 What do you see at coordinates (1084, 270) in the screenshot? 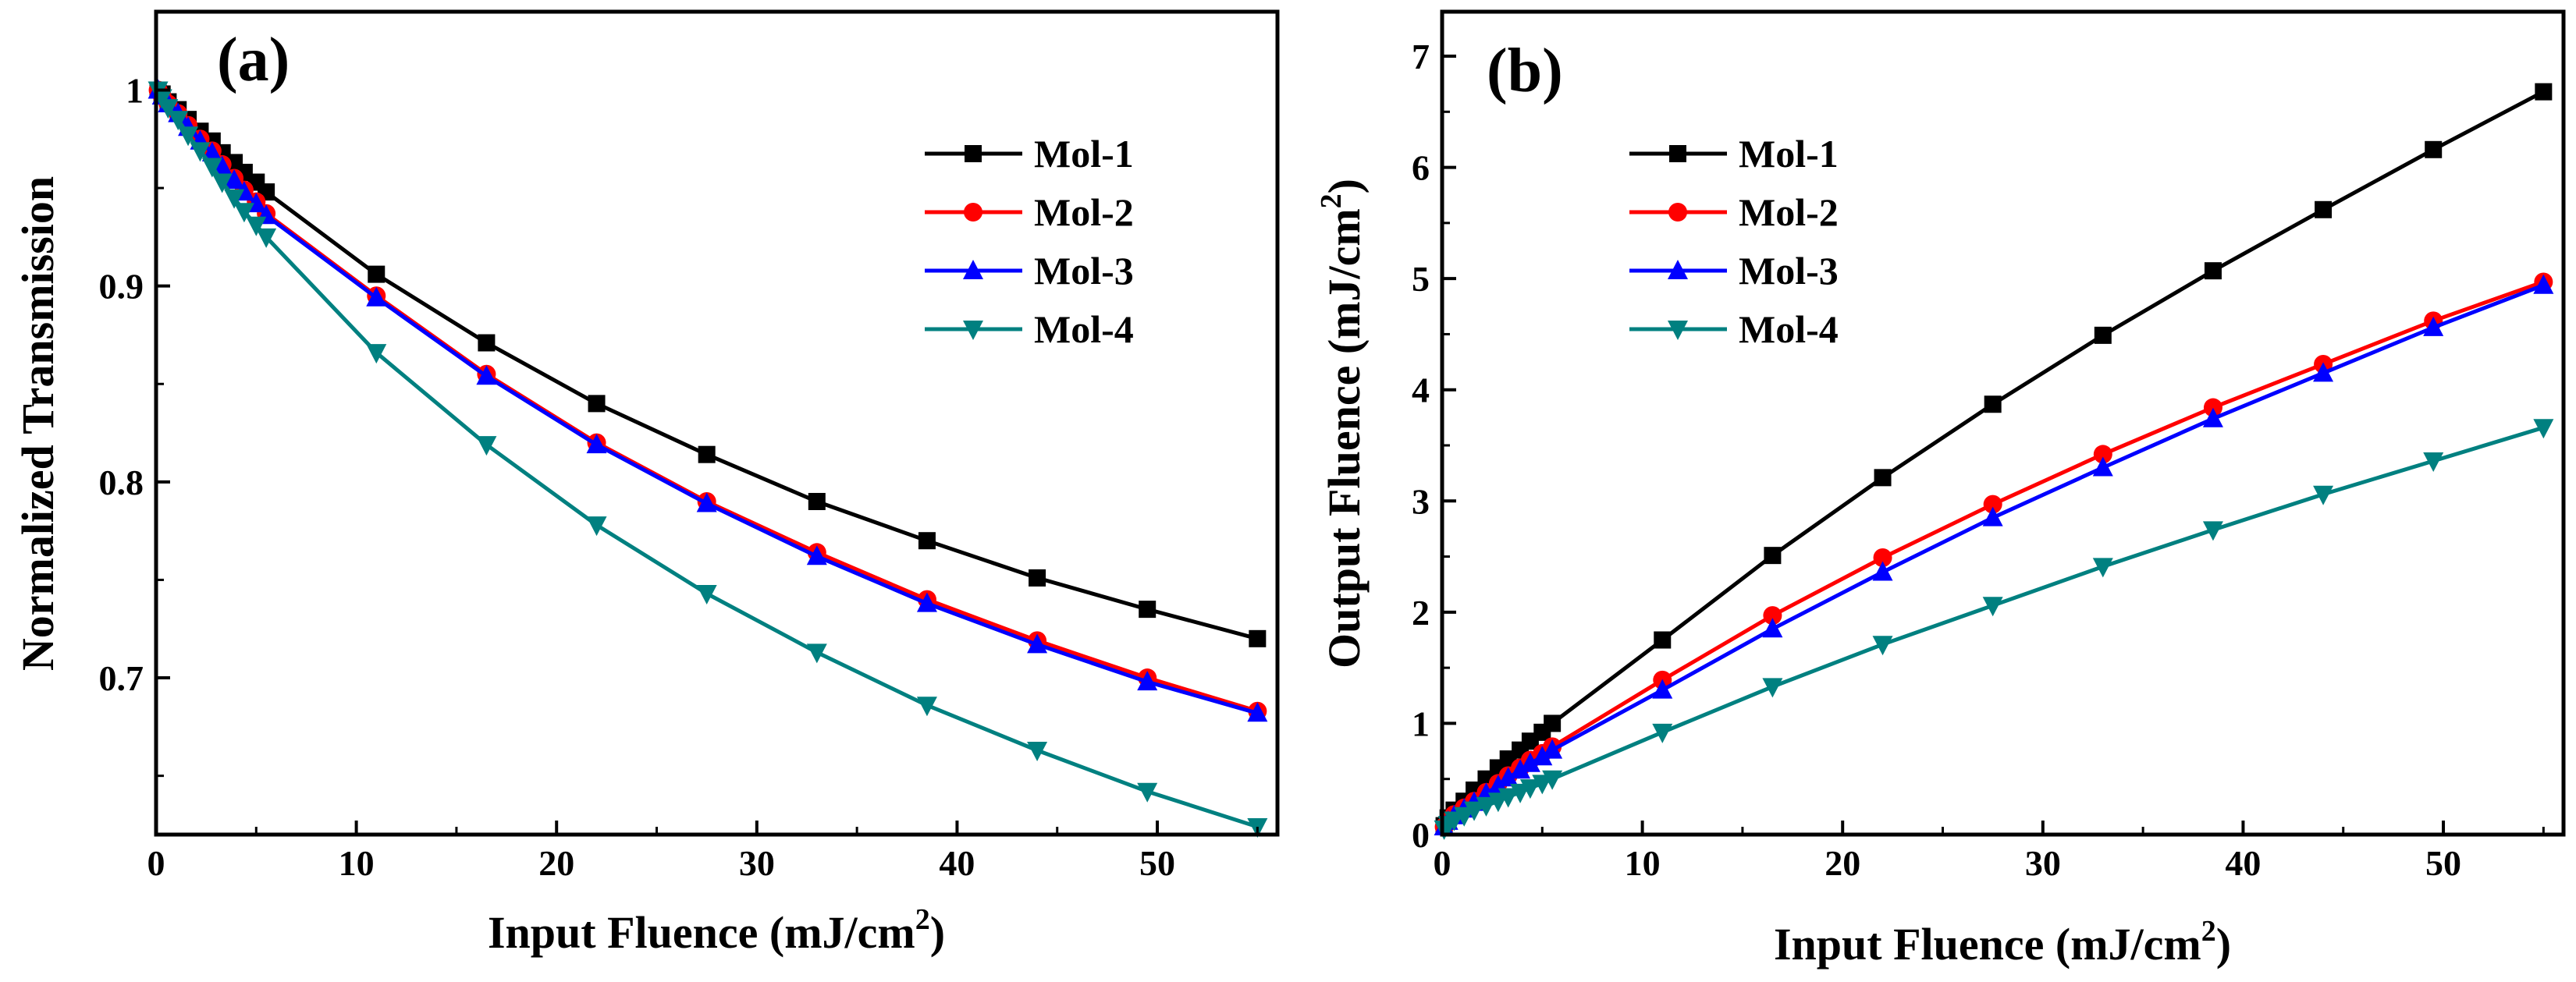
I see `panel-a-legend-mol-3-label: Mol-3` at bounding box center [1084, 270].